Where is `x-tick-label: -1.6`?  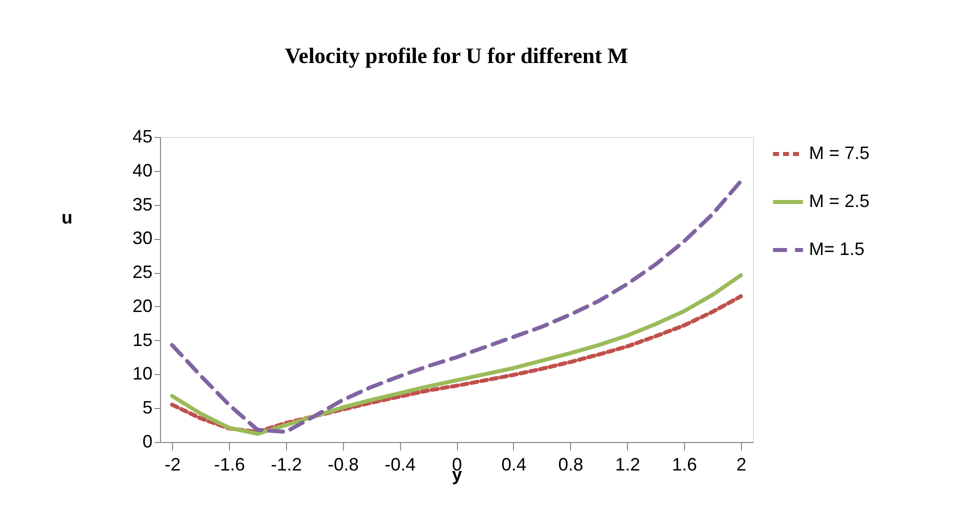 x-tick-label: -1.6 is located at coordinates (229, 464).